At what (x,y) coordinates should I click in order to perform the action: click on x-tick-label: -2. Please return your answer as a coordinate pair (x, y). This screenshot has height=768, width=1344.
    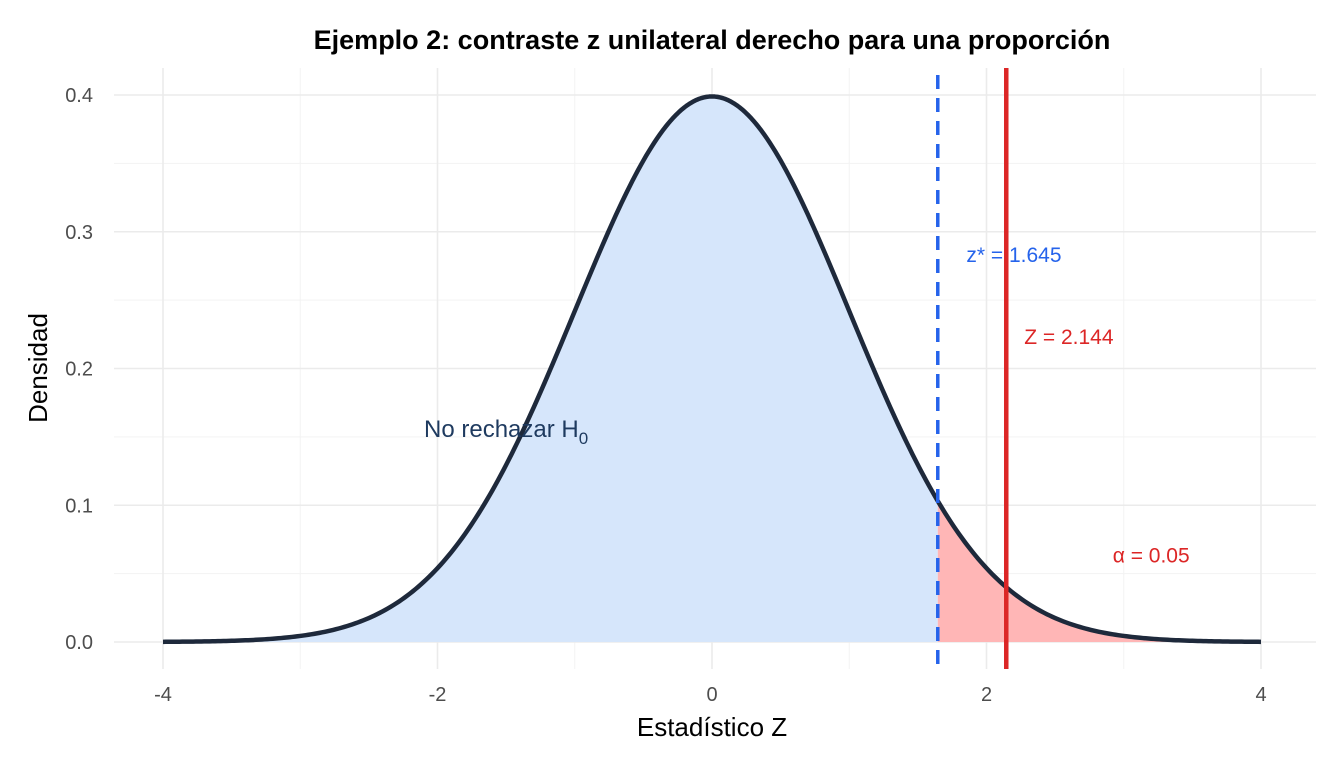
    Looking at the image, I should click on (438, 695).